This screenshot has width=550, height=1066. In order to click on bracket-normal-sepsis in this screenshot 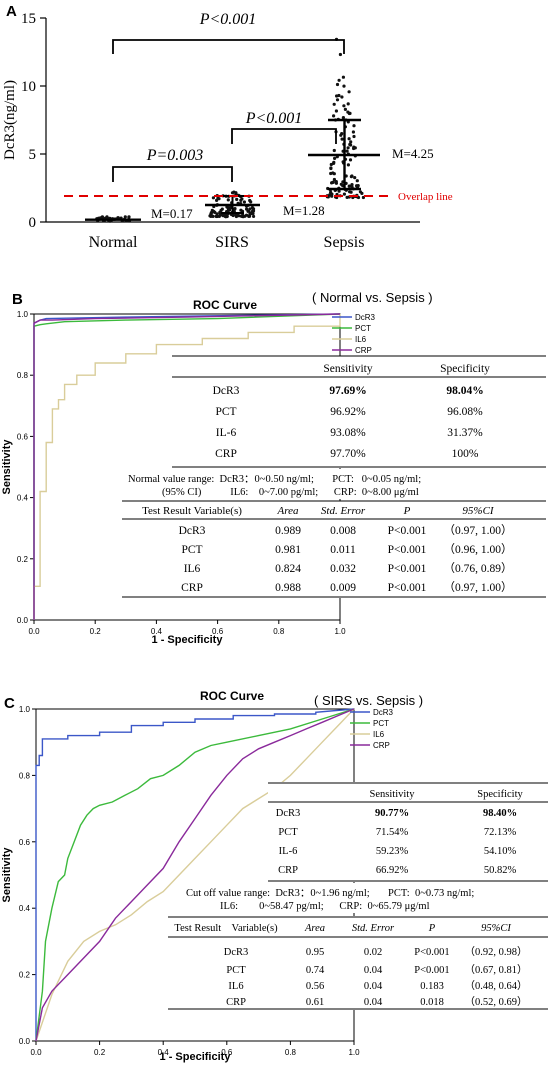, I will do `click(228, 46)`.